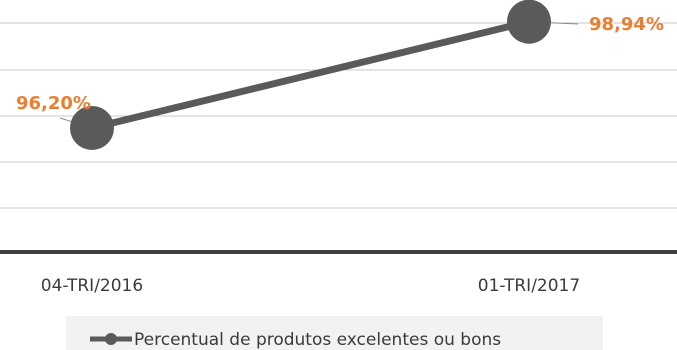 This screenshot has width=677, height=350. I want to click on data-label-2: 98,94%, so click(626, 24).